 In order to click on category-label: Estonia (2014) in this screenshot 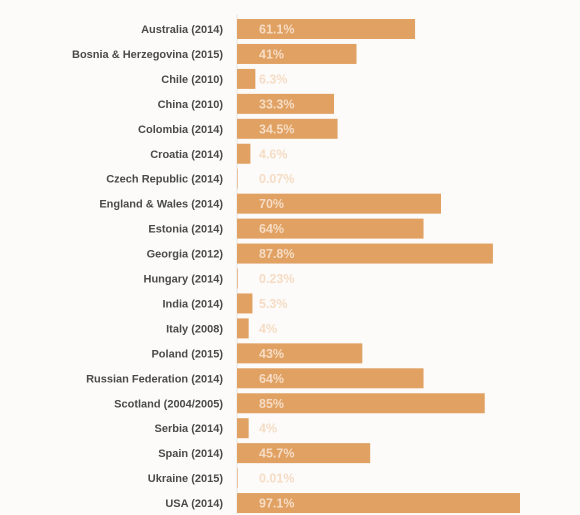, I will do `click(185, 230)`.